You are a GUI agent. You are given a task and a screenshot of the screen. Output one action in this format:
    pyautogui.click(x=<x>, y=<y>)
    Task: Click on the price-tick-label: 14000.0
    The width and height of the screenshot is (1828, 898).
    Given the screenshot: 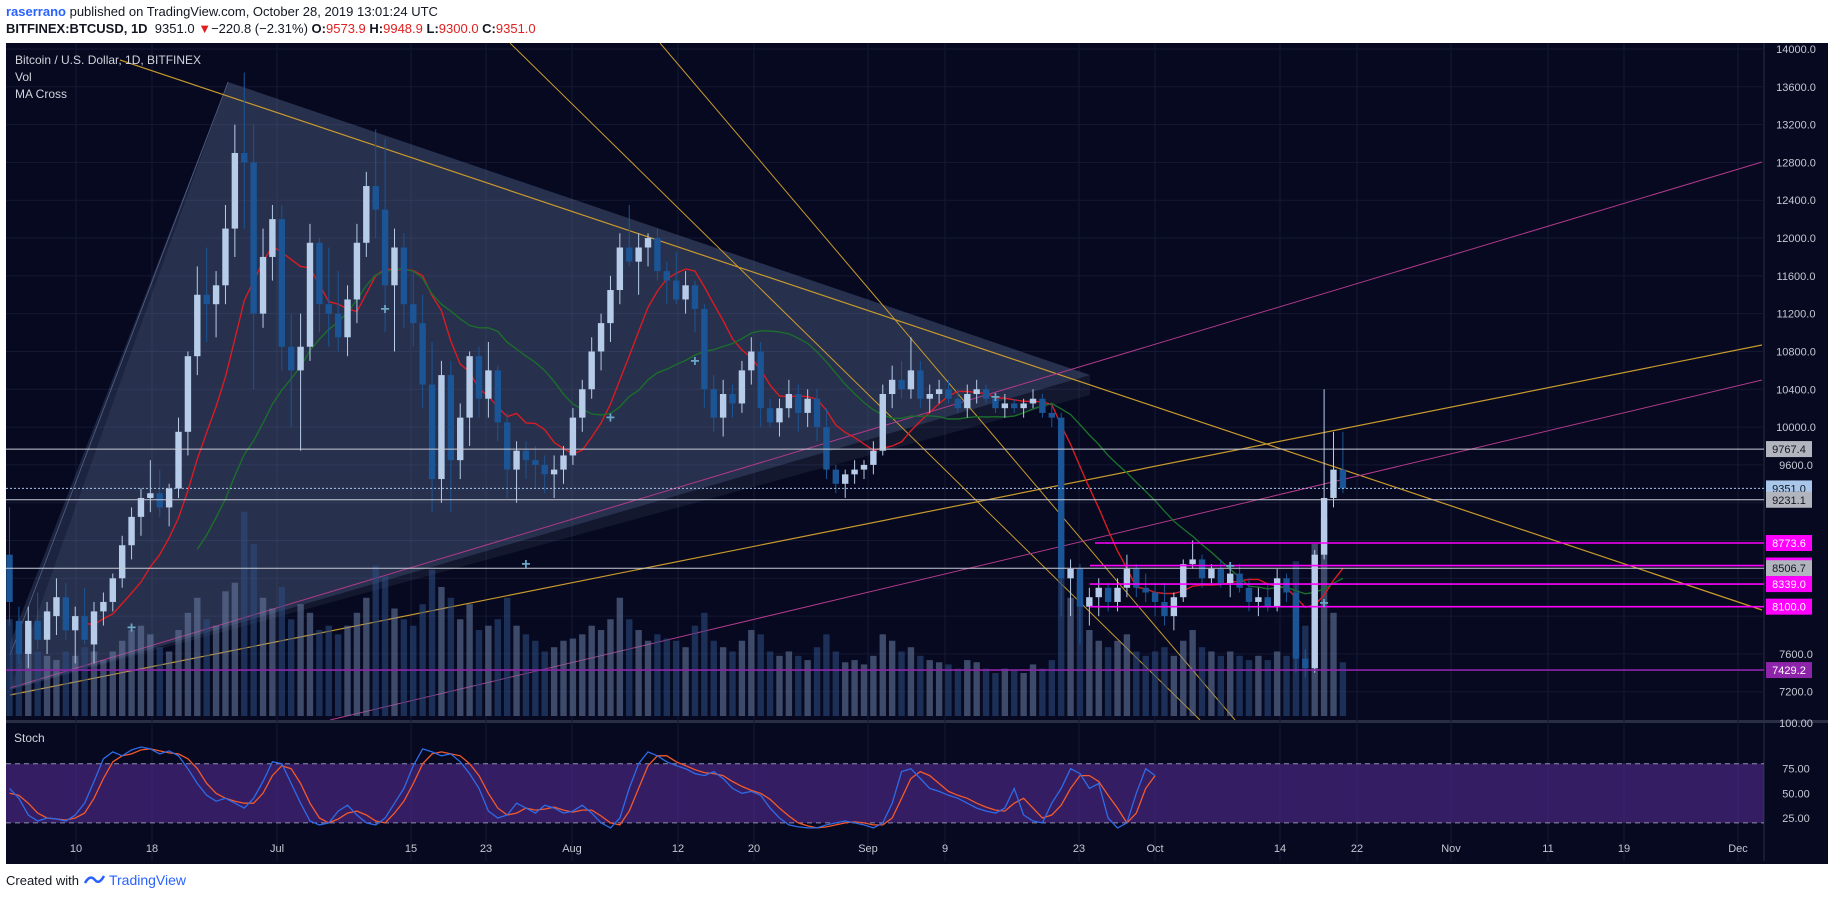 What is the action you would take?
    pyautogui.click(x=1796, y=50)
    